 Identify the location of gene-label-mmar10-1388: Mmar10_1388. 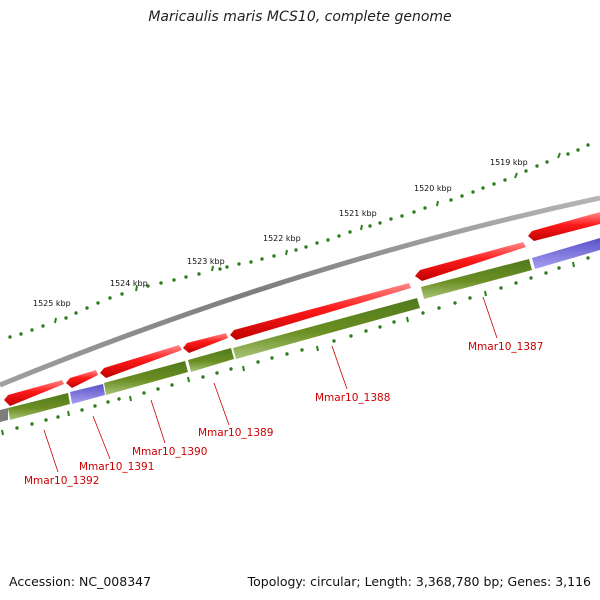
(352, 398).